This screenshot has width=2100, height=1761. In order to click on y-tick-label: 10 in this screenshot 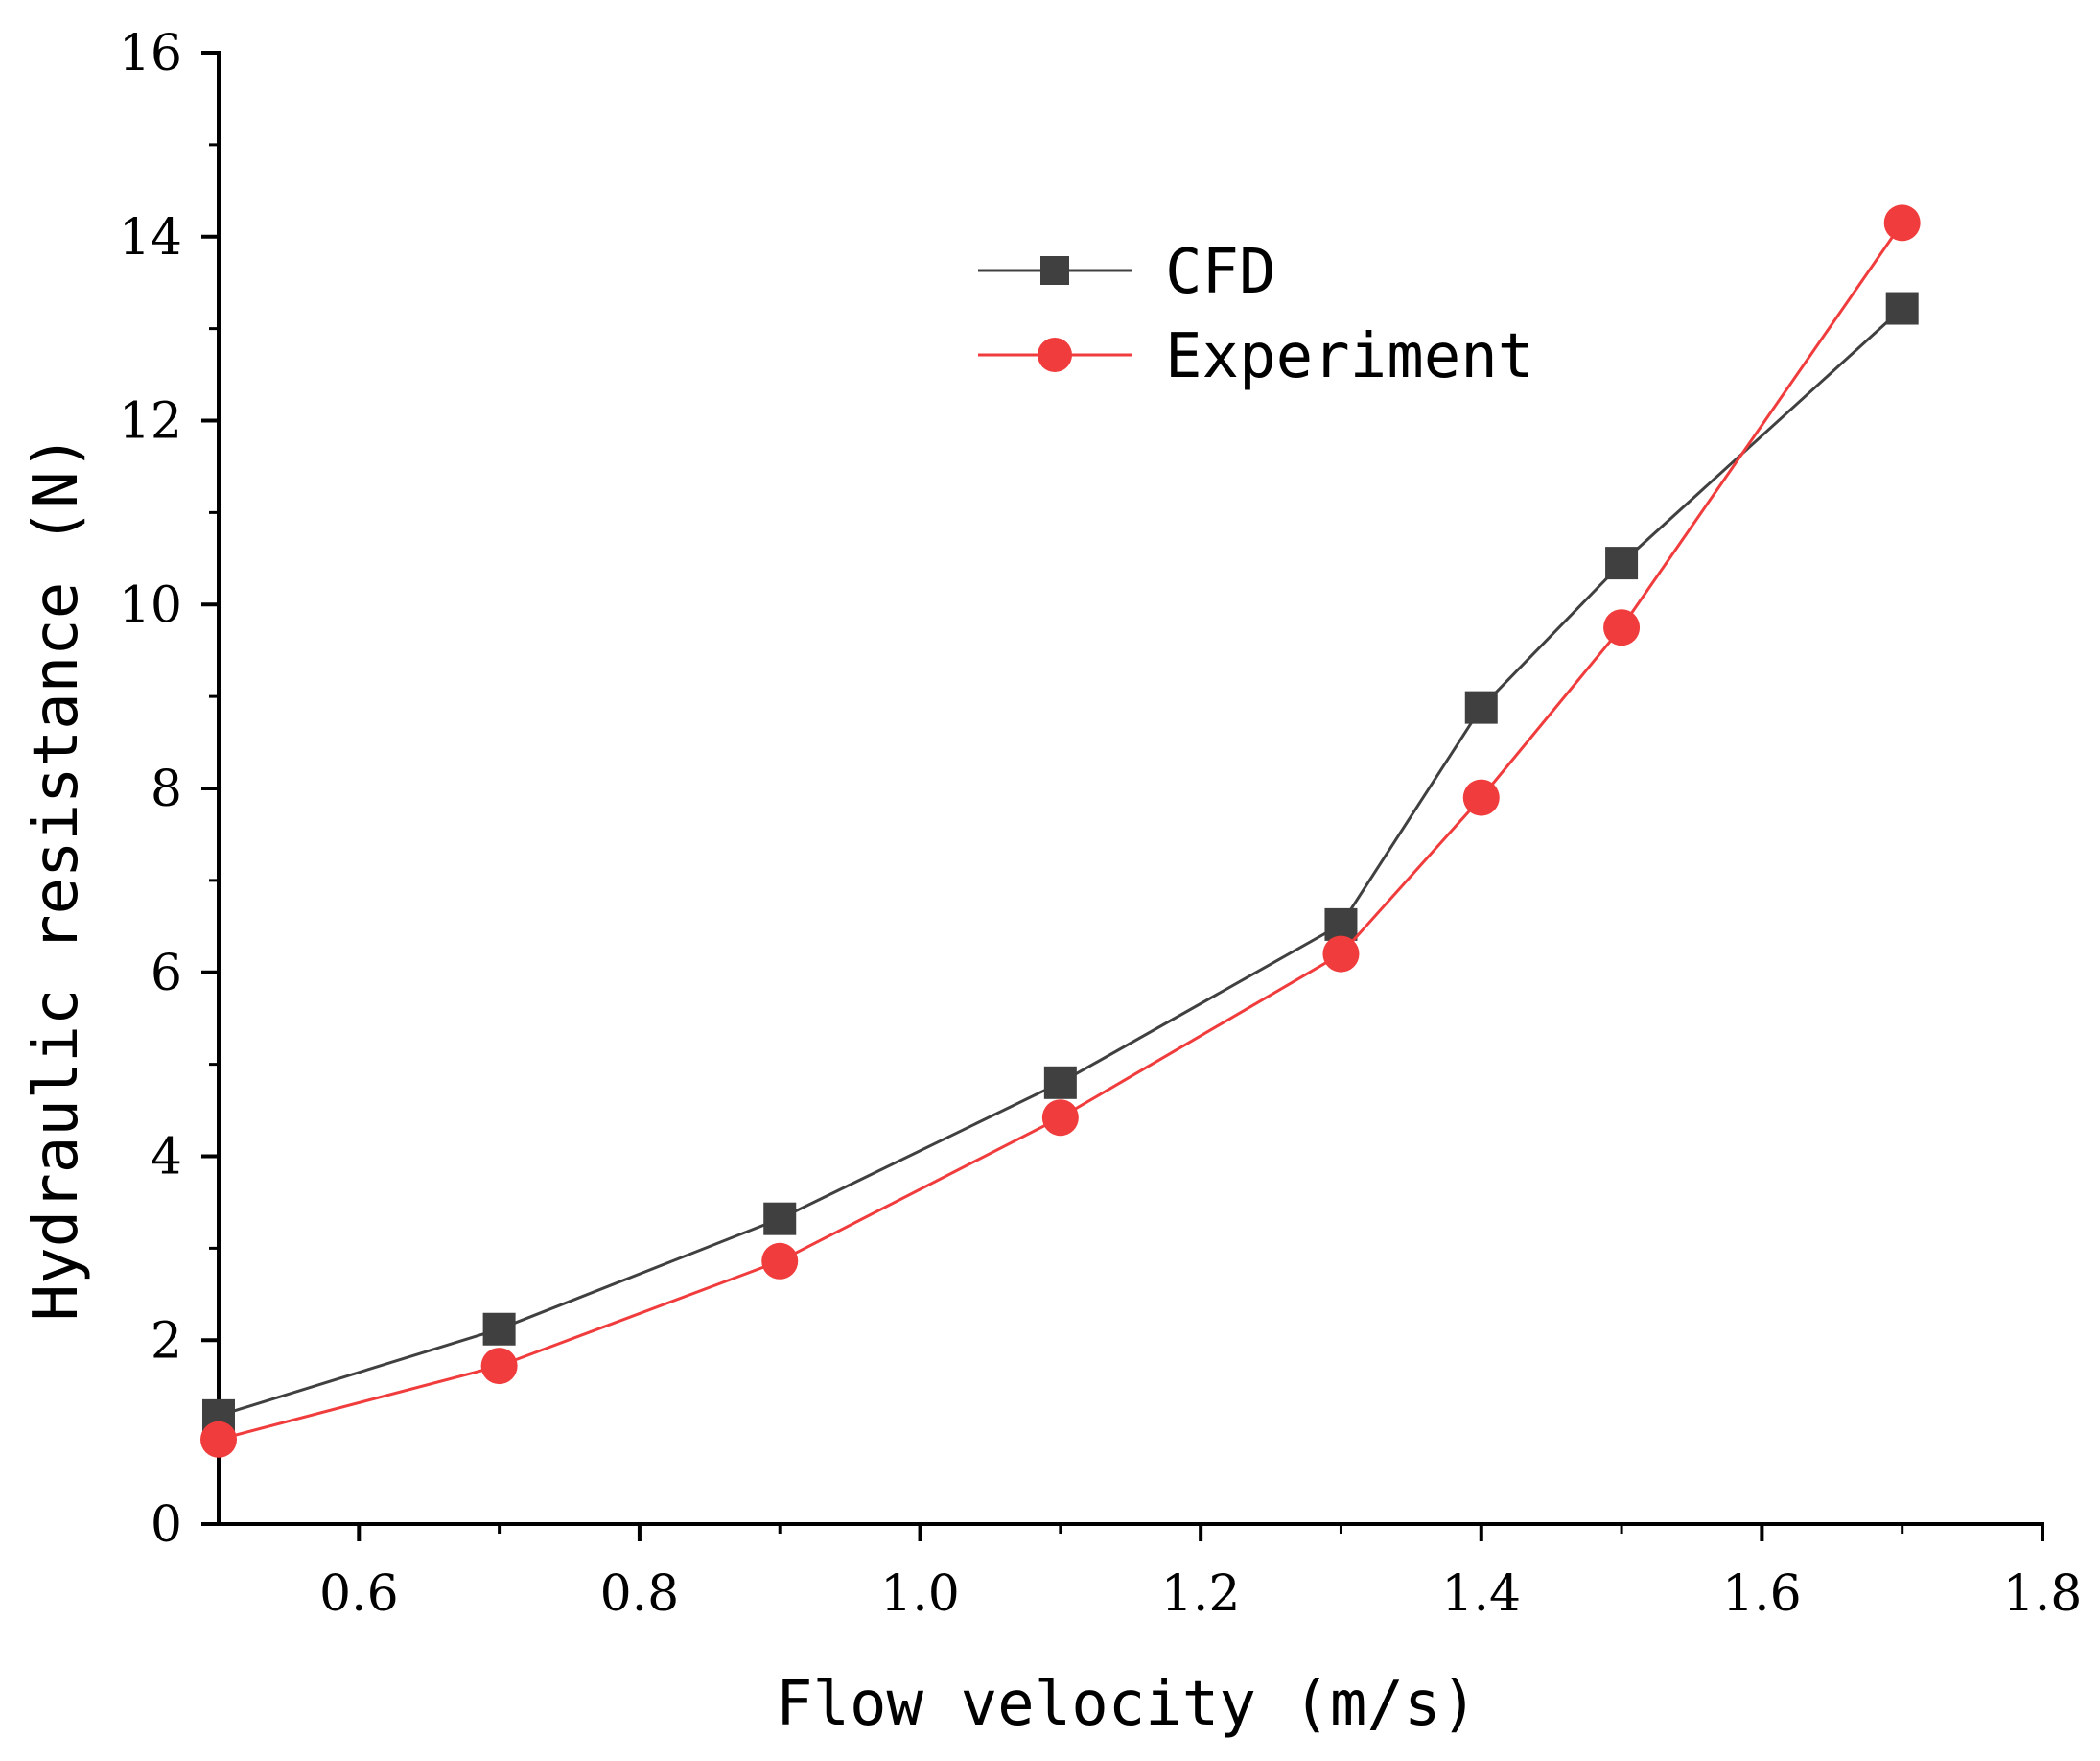, I will do `click(150, 605)`.